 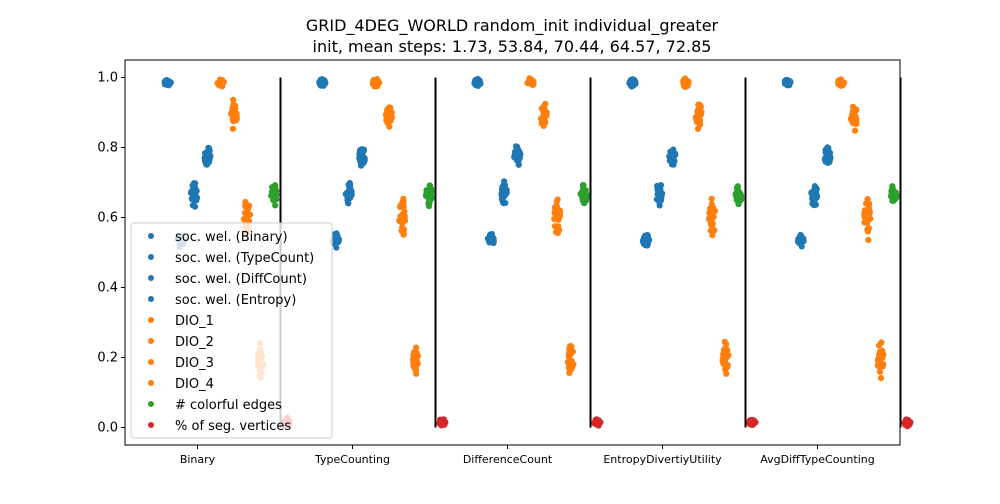 What do you see at coordinates (194, 384) in the screenshot?
I see `legend-label: DIO_4` at bounding box center [194, 384].